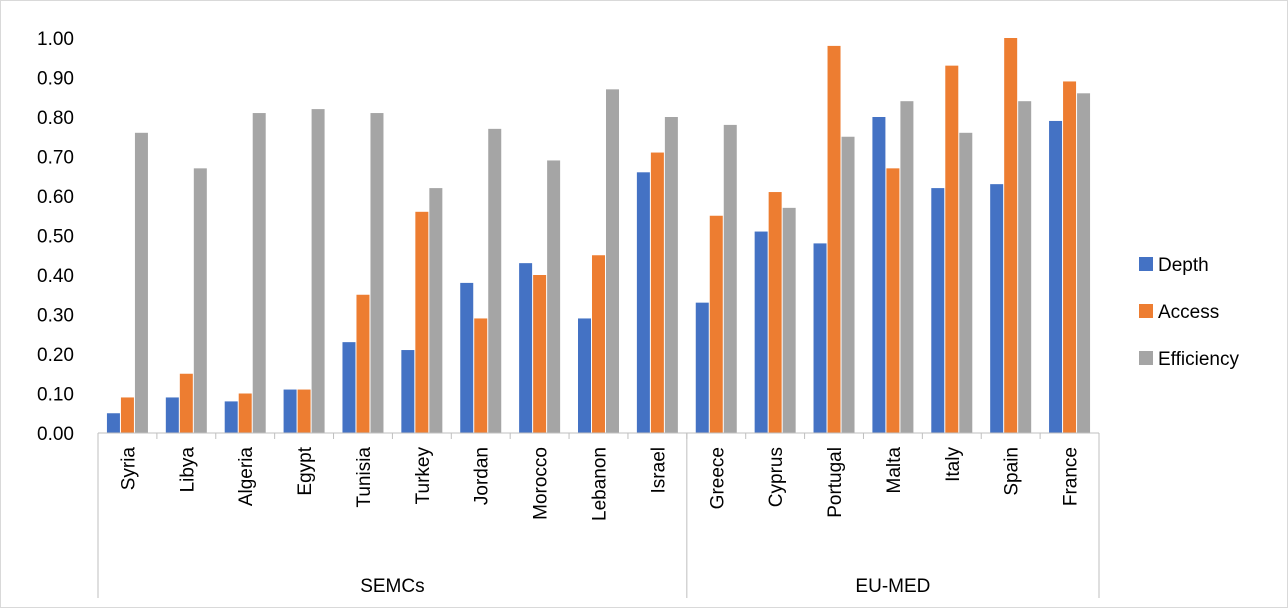  I want to click on x-tick-label: Tunisia, so click(364, 477).